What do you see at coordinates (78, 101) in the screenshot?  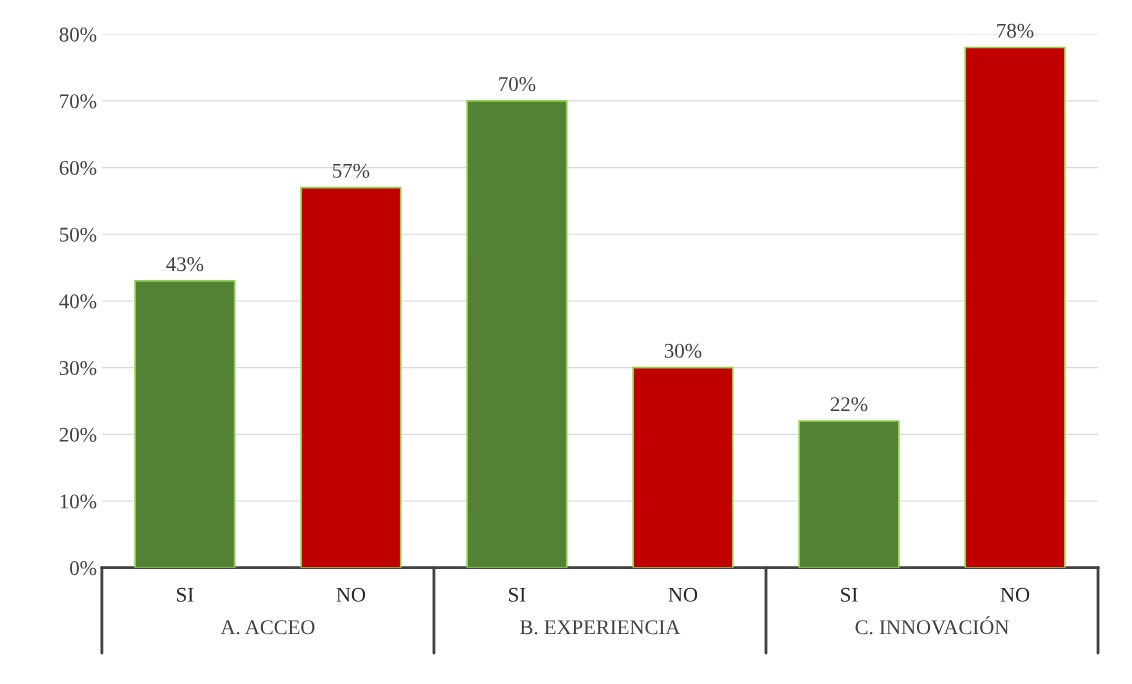 I see `y-tick-label: 70%` at bounding box center [78, 101].